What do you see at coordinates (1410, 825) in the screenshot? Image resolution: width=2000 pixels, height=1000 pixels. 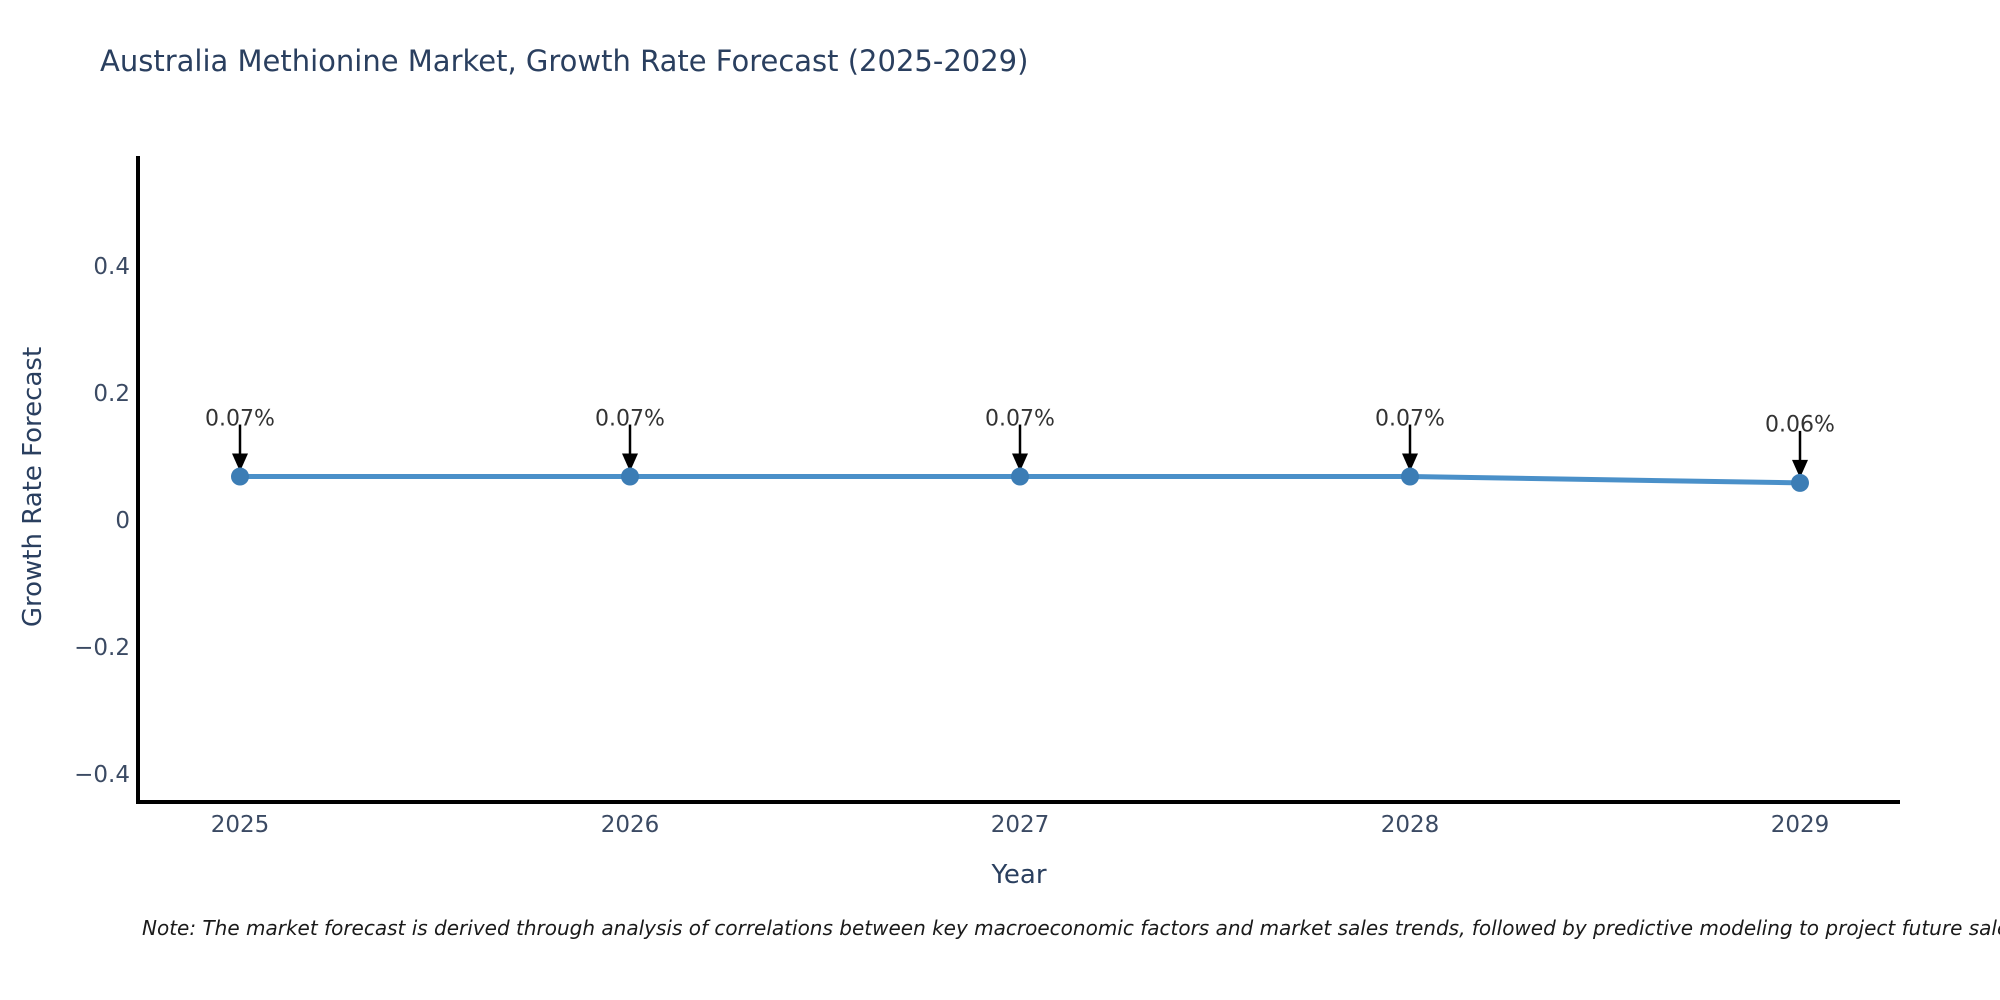 I see `x-tick-label: 2028` at bounding box center [1410, 825].